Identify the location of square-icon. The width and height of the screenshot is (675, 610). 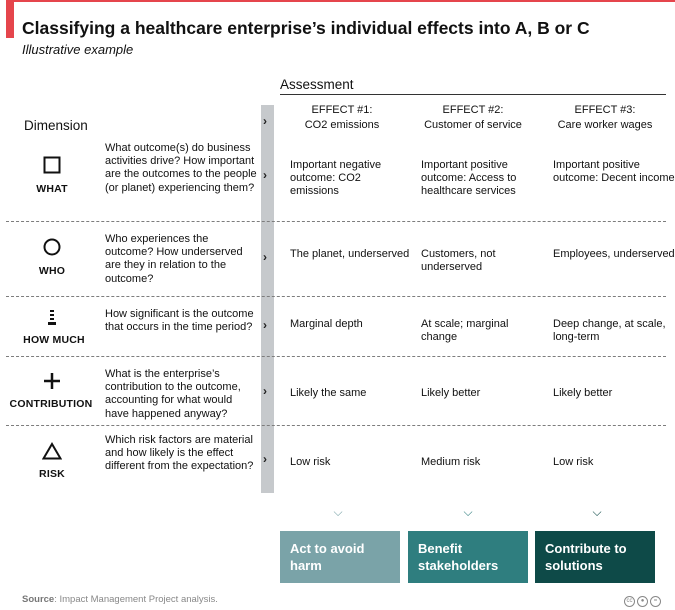
(52, 167).